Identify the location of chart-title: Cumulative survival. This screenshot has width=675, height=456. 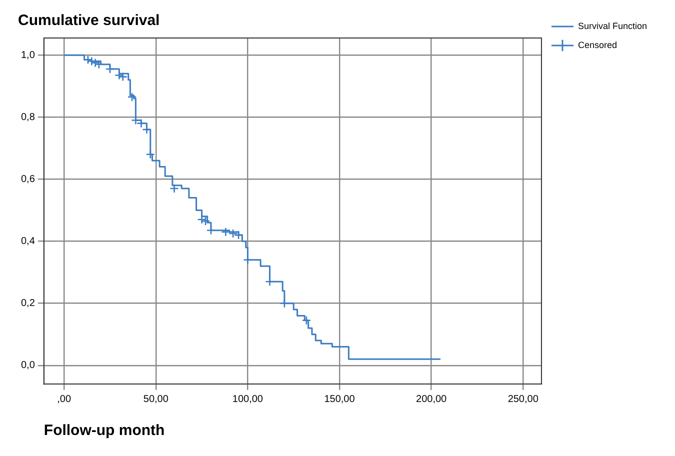
(89, 21).